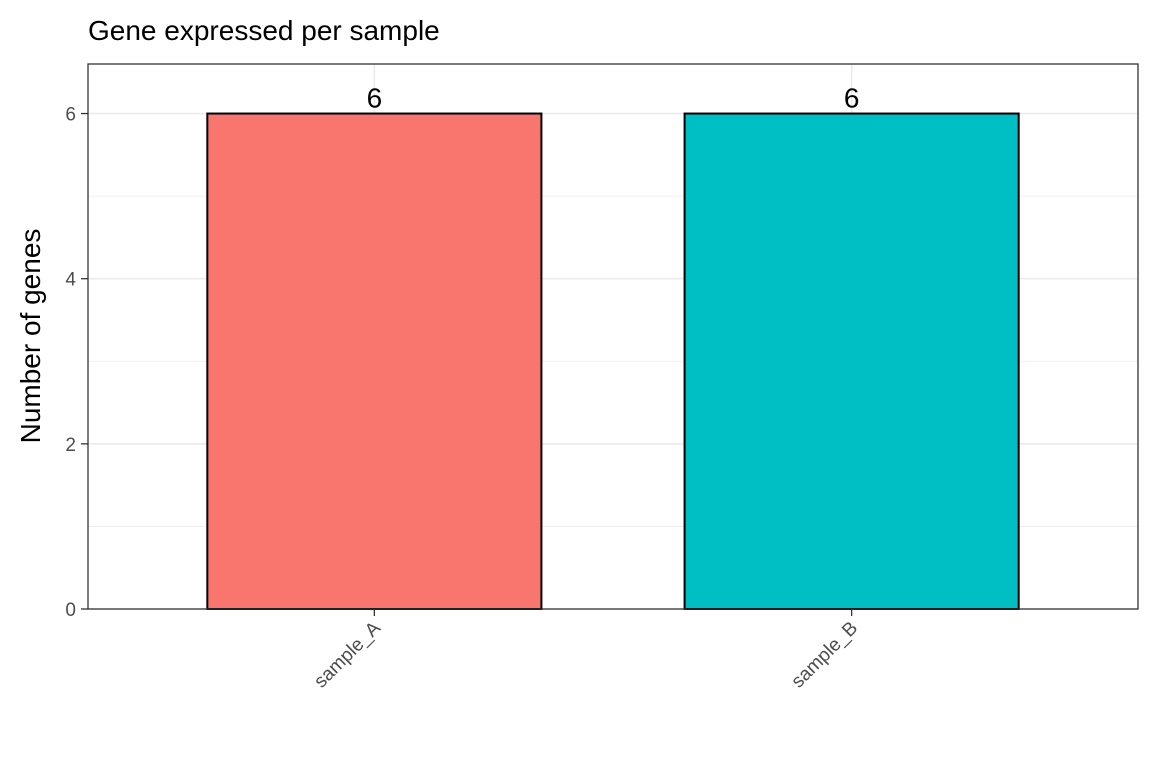 Image resolution: width=1152 pixels, height=768 pixels. Describe the element at coordinates (70, 610) in the screenshot. I see `y-tick-label: 0` at that location.